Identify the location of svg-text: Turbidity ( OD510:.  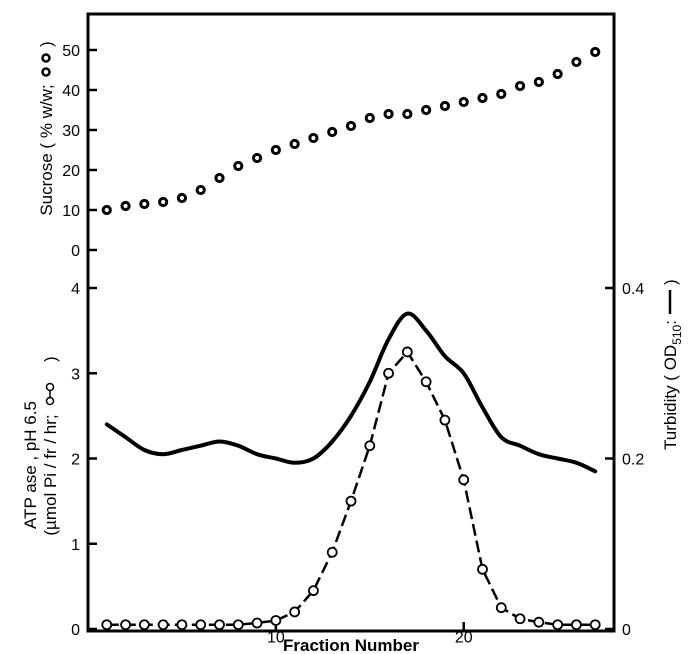
(672, 385).